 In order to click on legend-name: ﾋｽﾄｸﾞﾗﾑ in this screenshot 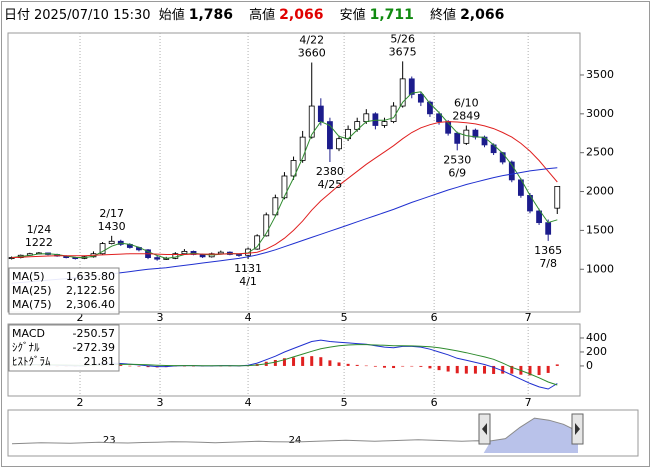, I will do `click(31, 361)`.